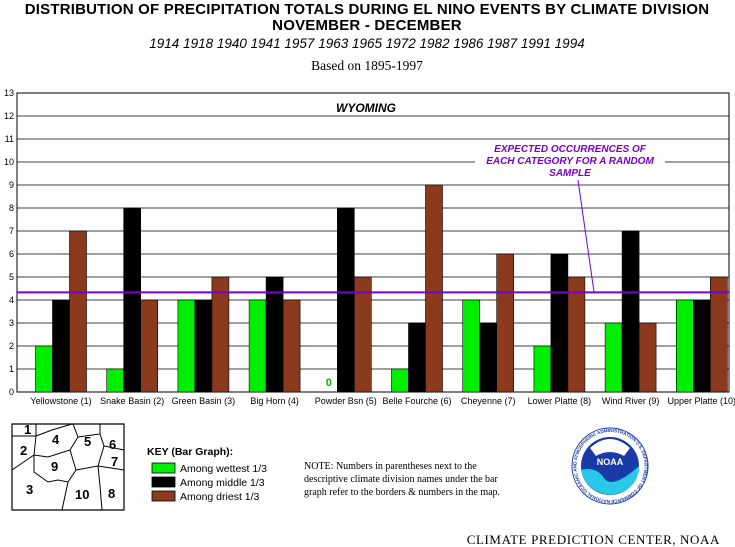 This screenshot has width=735, height=547. I want to click on category-label-4: Big Horn (4), so click(274, 401).